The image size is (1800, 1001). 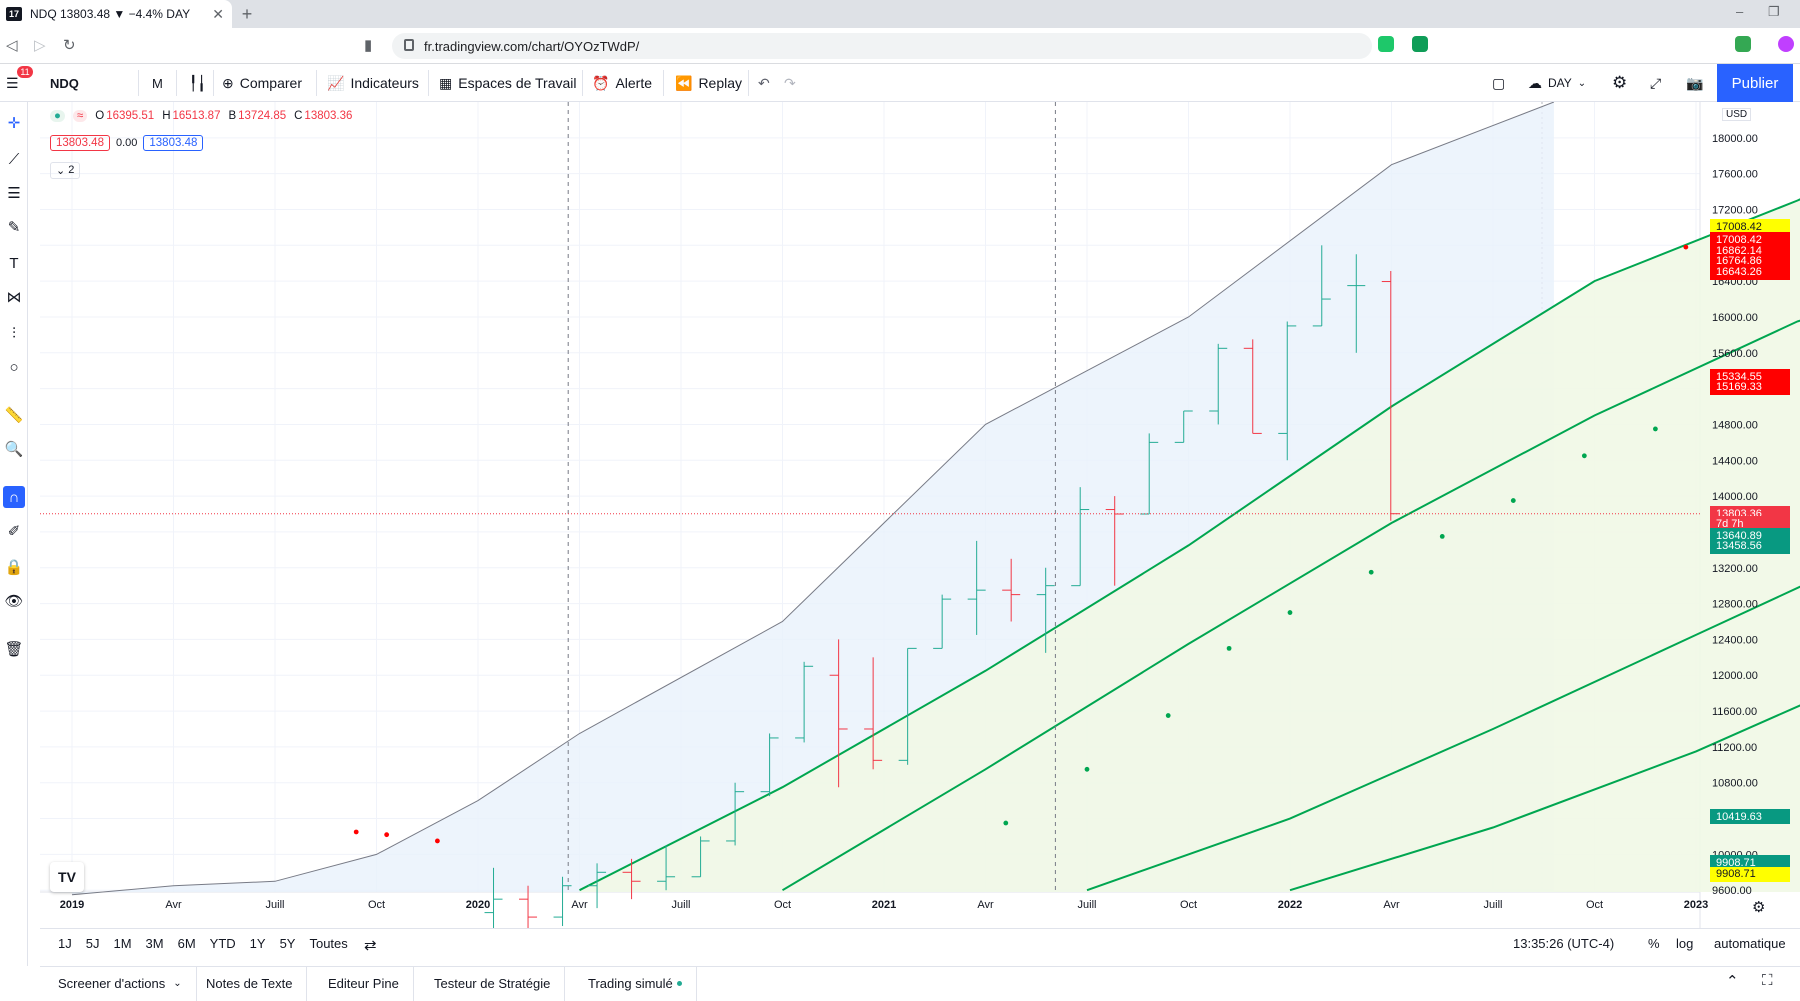 I want to click on chart-type-icon: ╿╽, so click(x=197, y=82).